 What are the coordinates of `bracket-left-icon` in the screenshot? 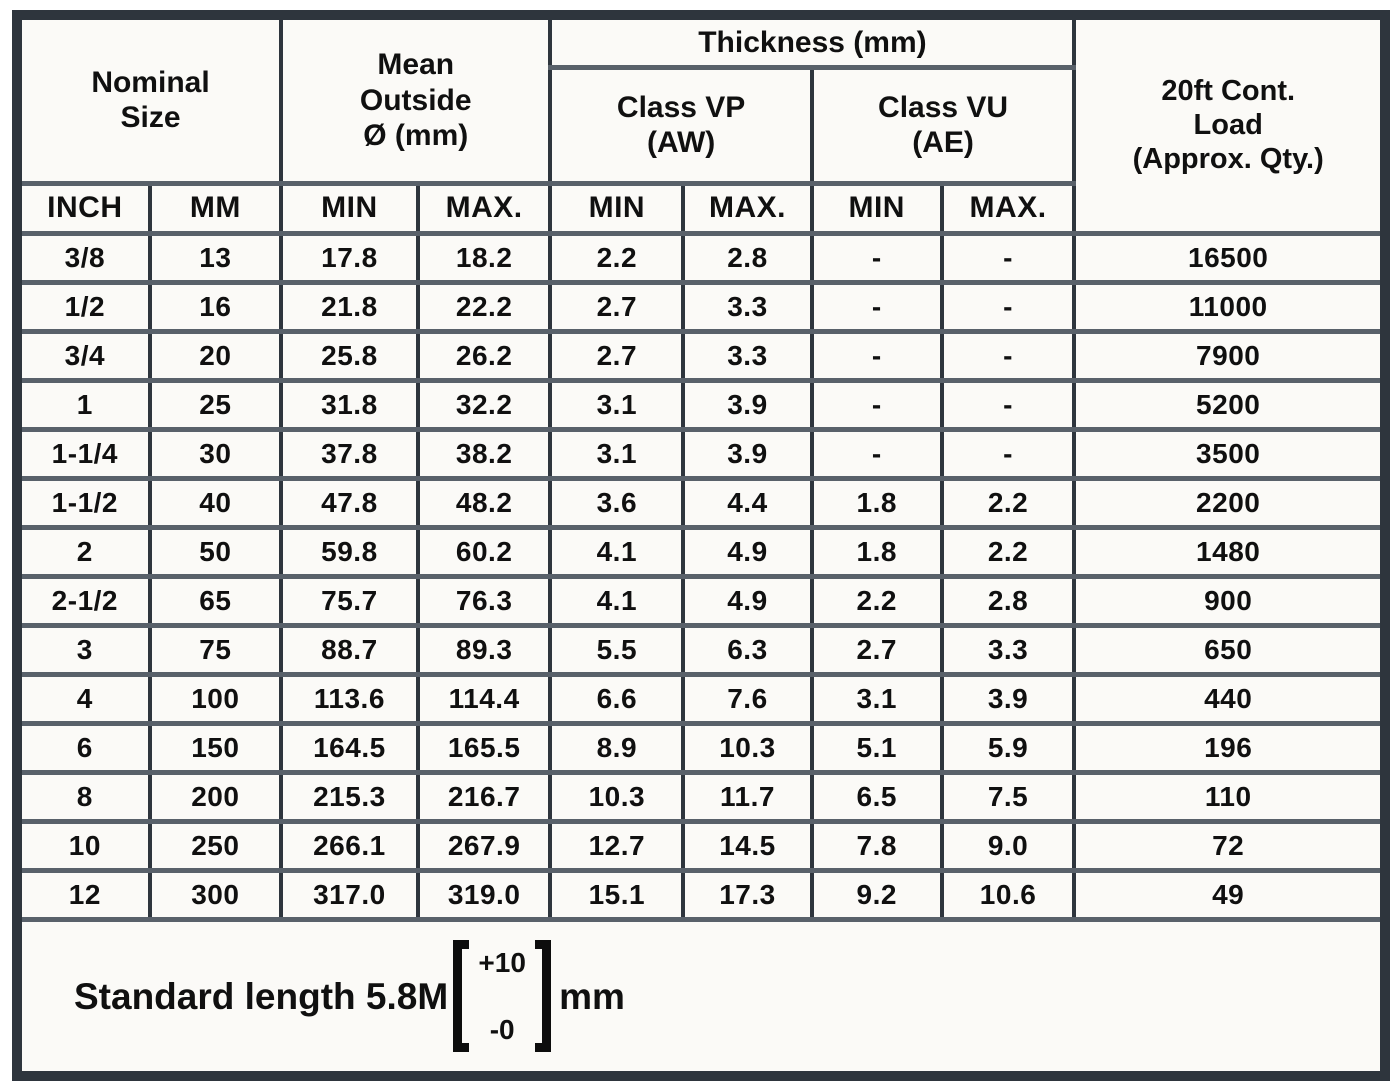 It's located at (461, 996).